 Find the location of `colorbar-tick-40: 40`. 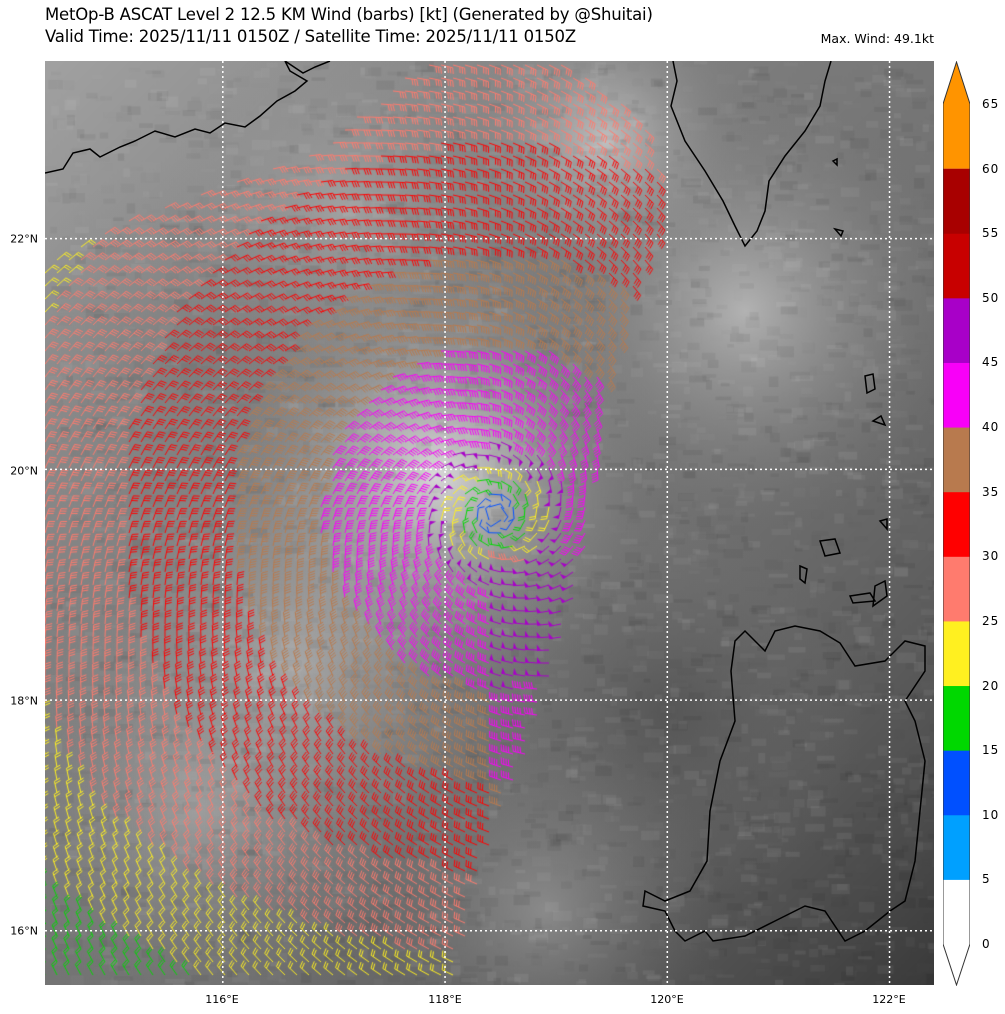

colorbar-tick-40: 40 is located at coordinates (991, 427).